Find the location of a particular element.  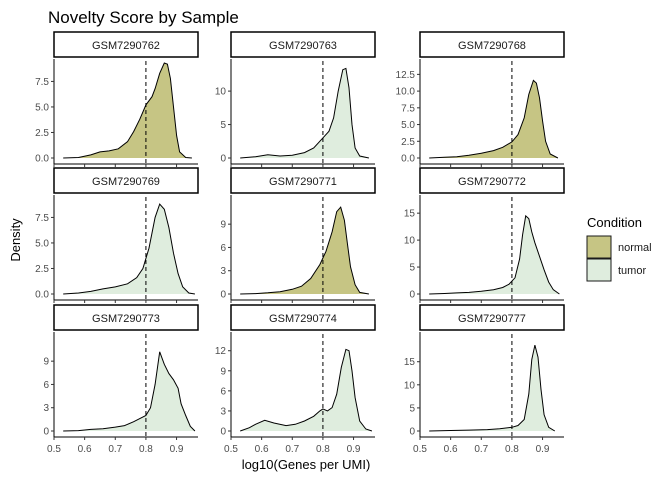

facet-strip-label: GSM7290762 is located at coordinates (126, 46).